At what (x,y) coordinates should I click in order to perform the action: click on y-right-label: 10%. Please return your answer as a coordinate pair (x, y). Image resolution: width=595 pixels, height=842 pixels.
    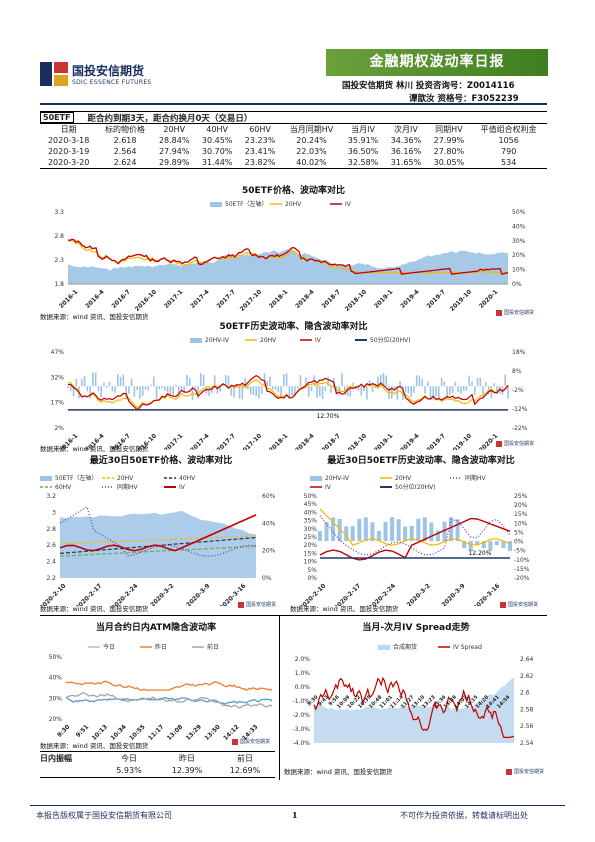
    Looking at the image, I should click on (521, 523).